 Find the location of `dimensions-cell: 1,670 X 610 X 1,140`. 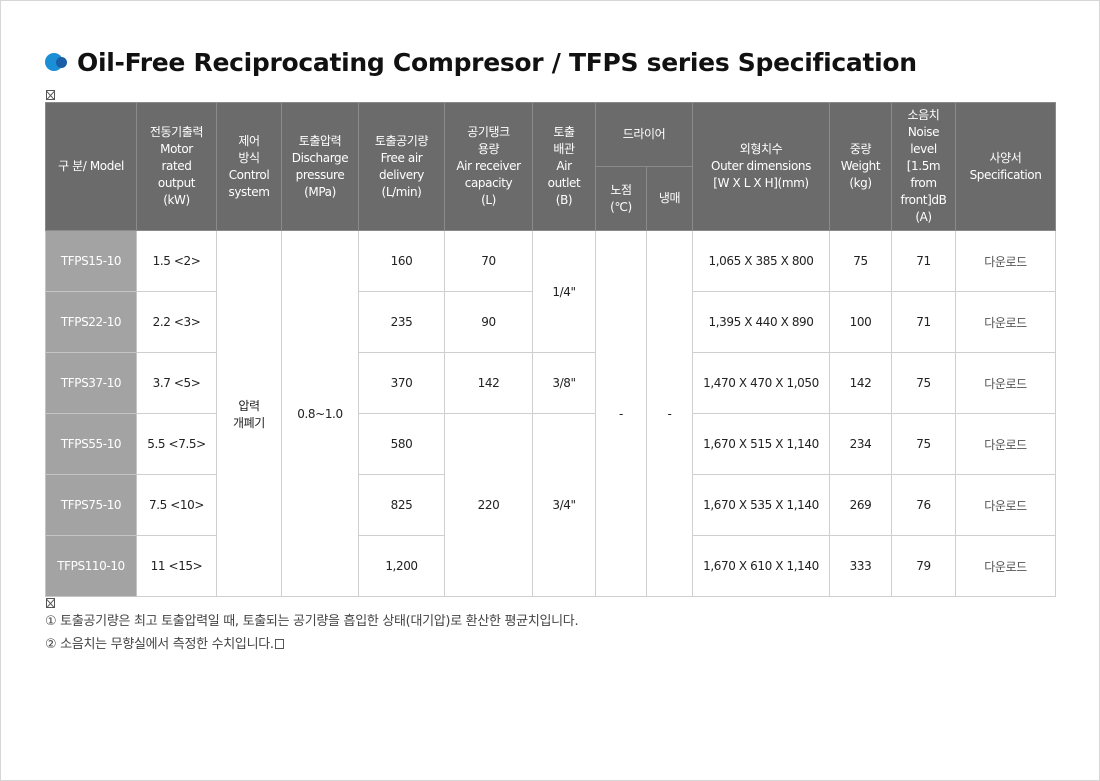

dimensions-cell: 1,670 X 610 X 1,140 is located at coordinates (761, 566).